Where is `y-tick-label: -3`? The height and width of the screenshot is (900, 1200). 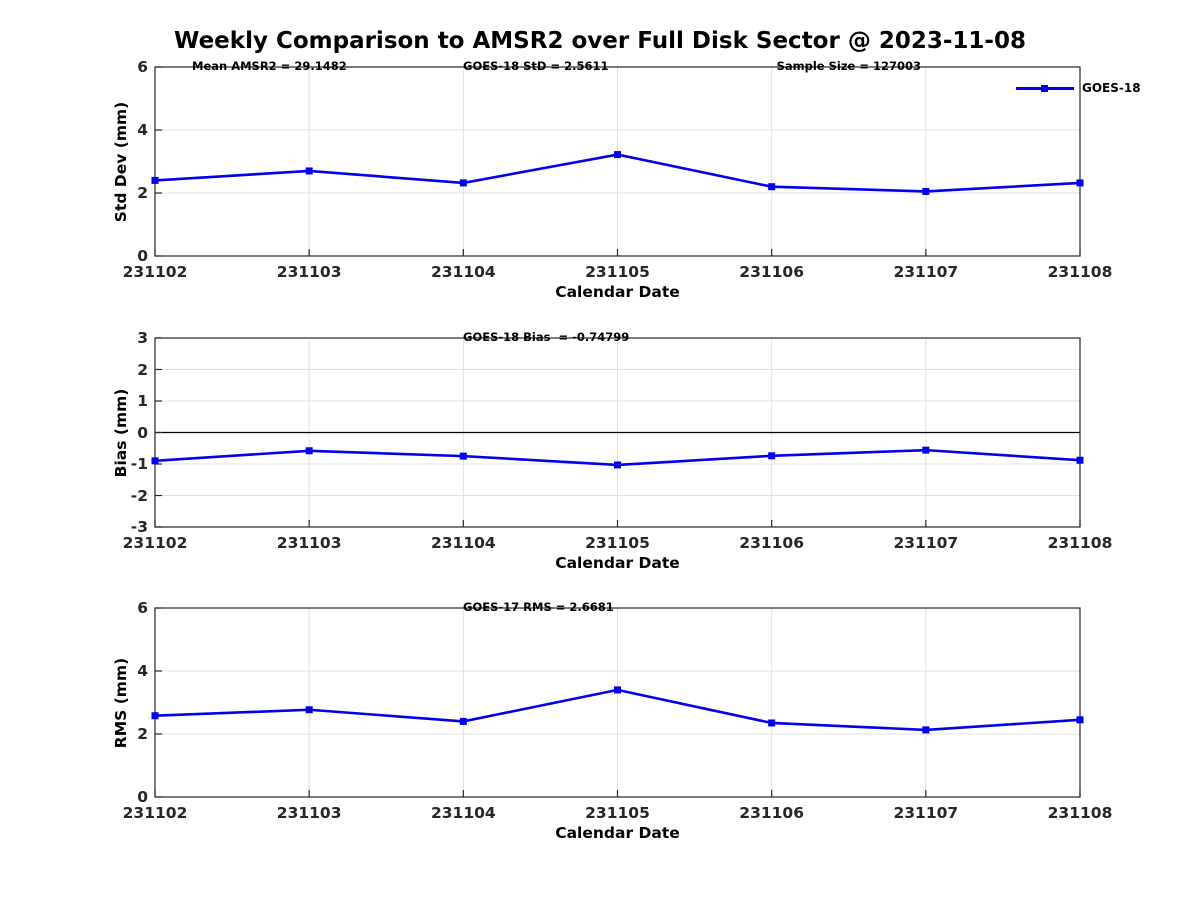 y-tick-label: -3 is located at coordinates (139, 527).